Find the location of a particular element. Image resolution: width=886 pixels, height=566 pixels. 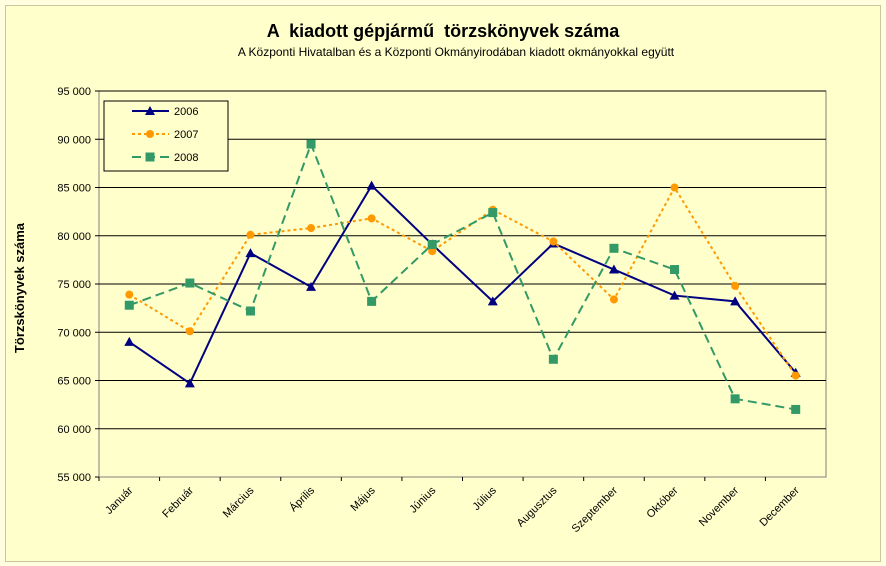

x-tick-label: Január is located at coordinates (119, 500).